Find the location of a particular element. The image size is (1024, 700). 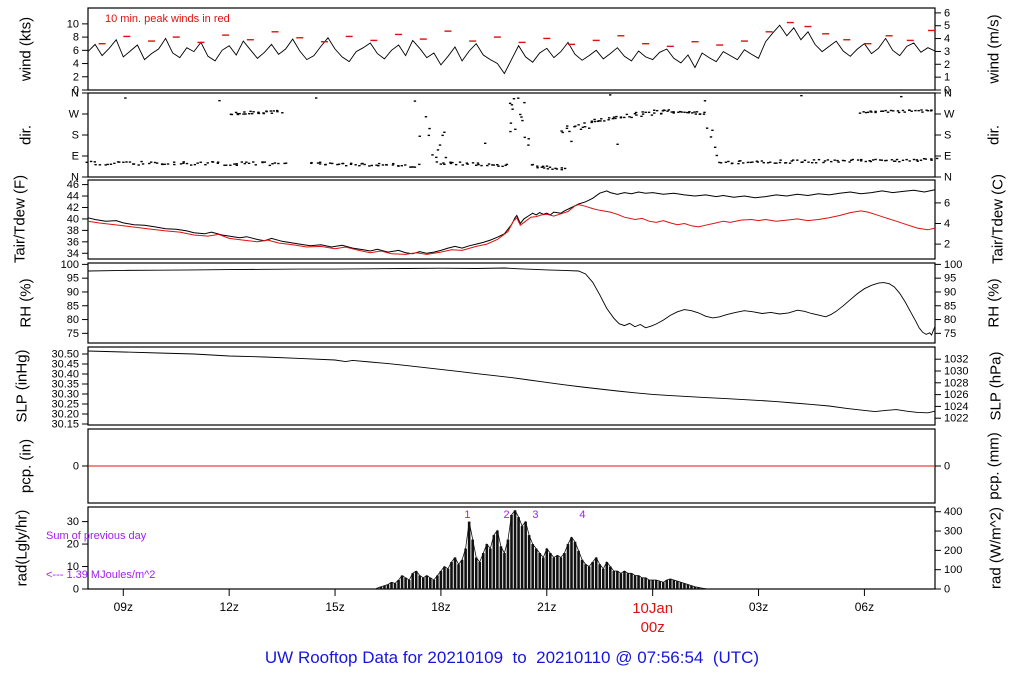

slp-ytick-label-right: 1022 is located at coordinates (956, 419).